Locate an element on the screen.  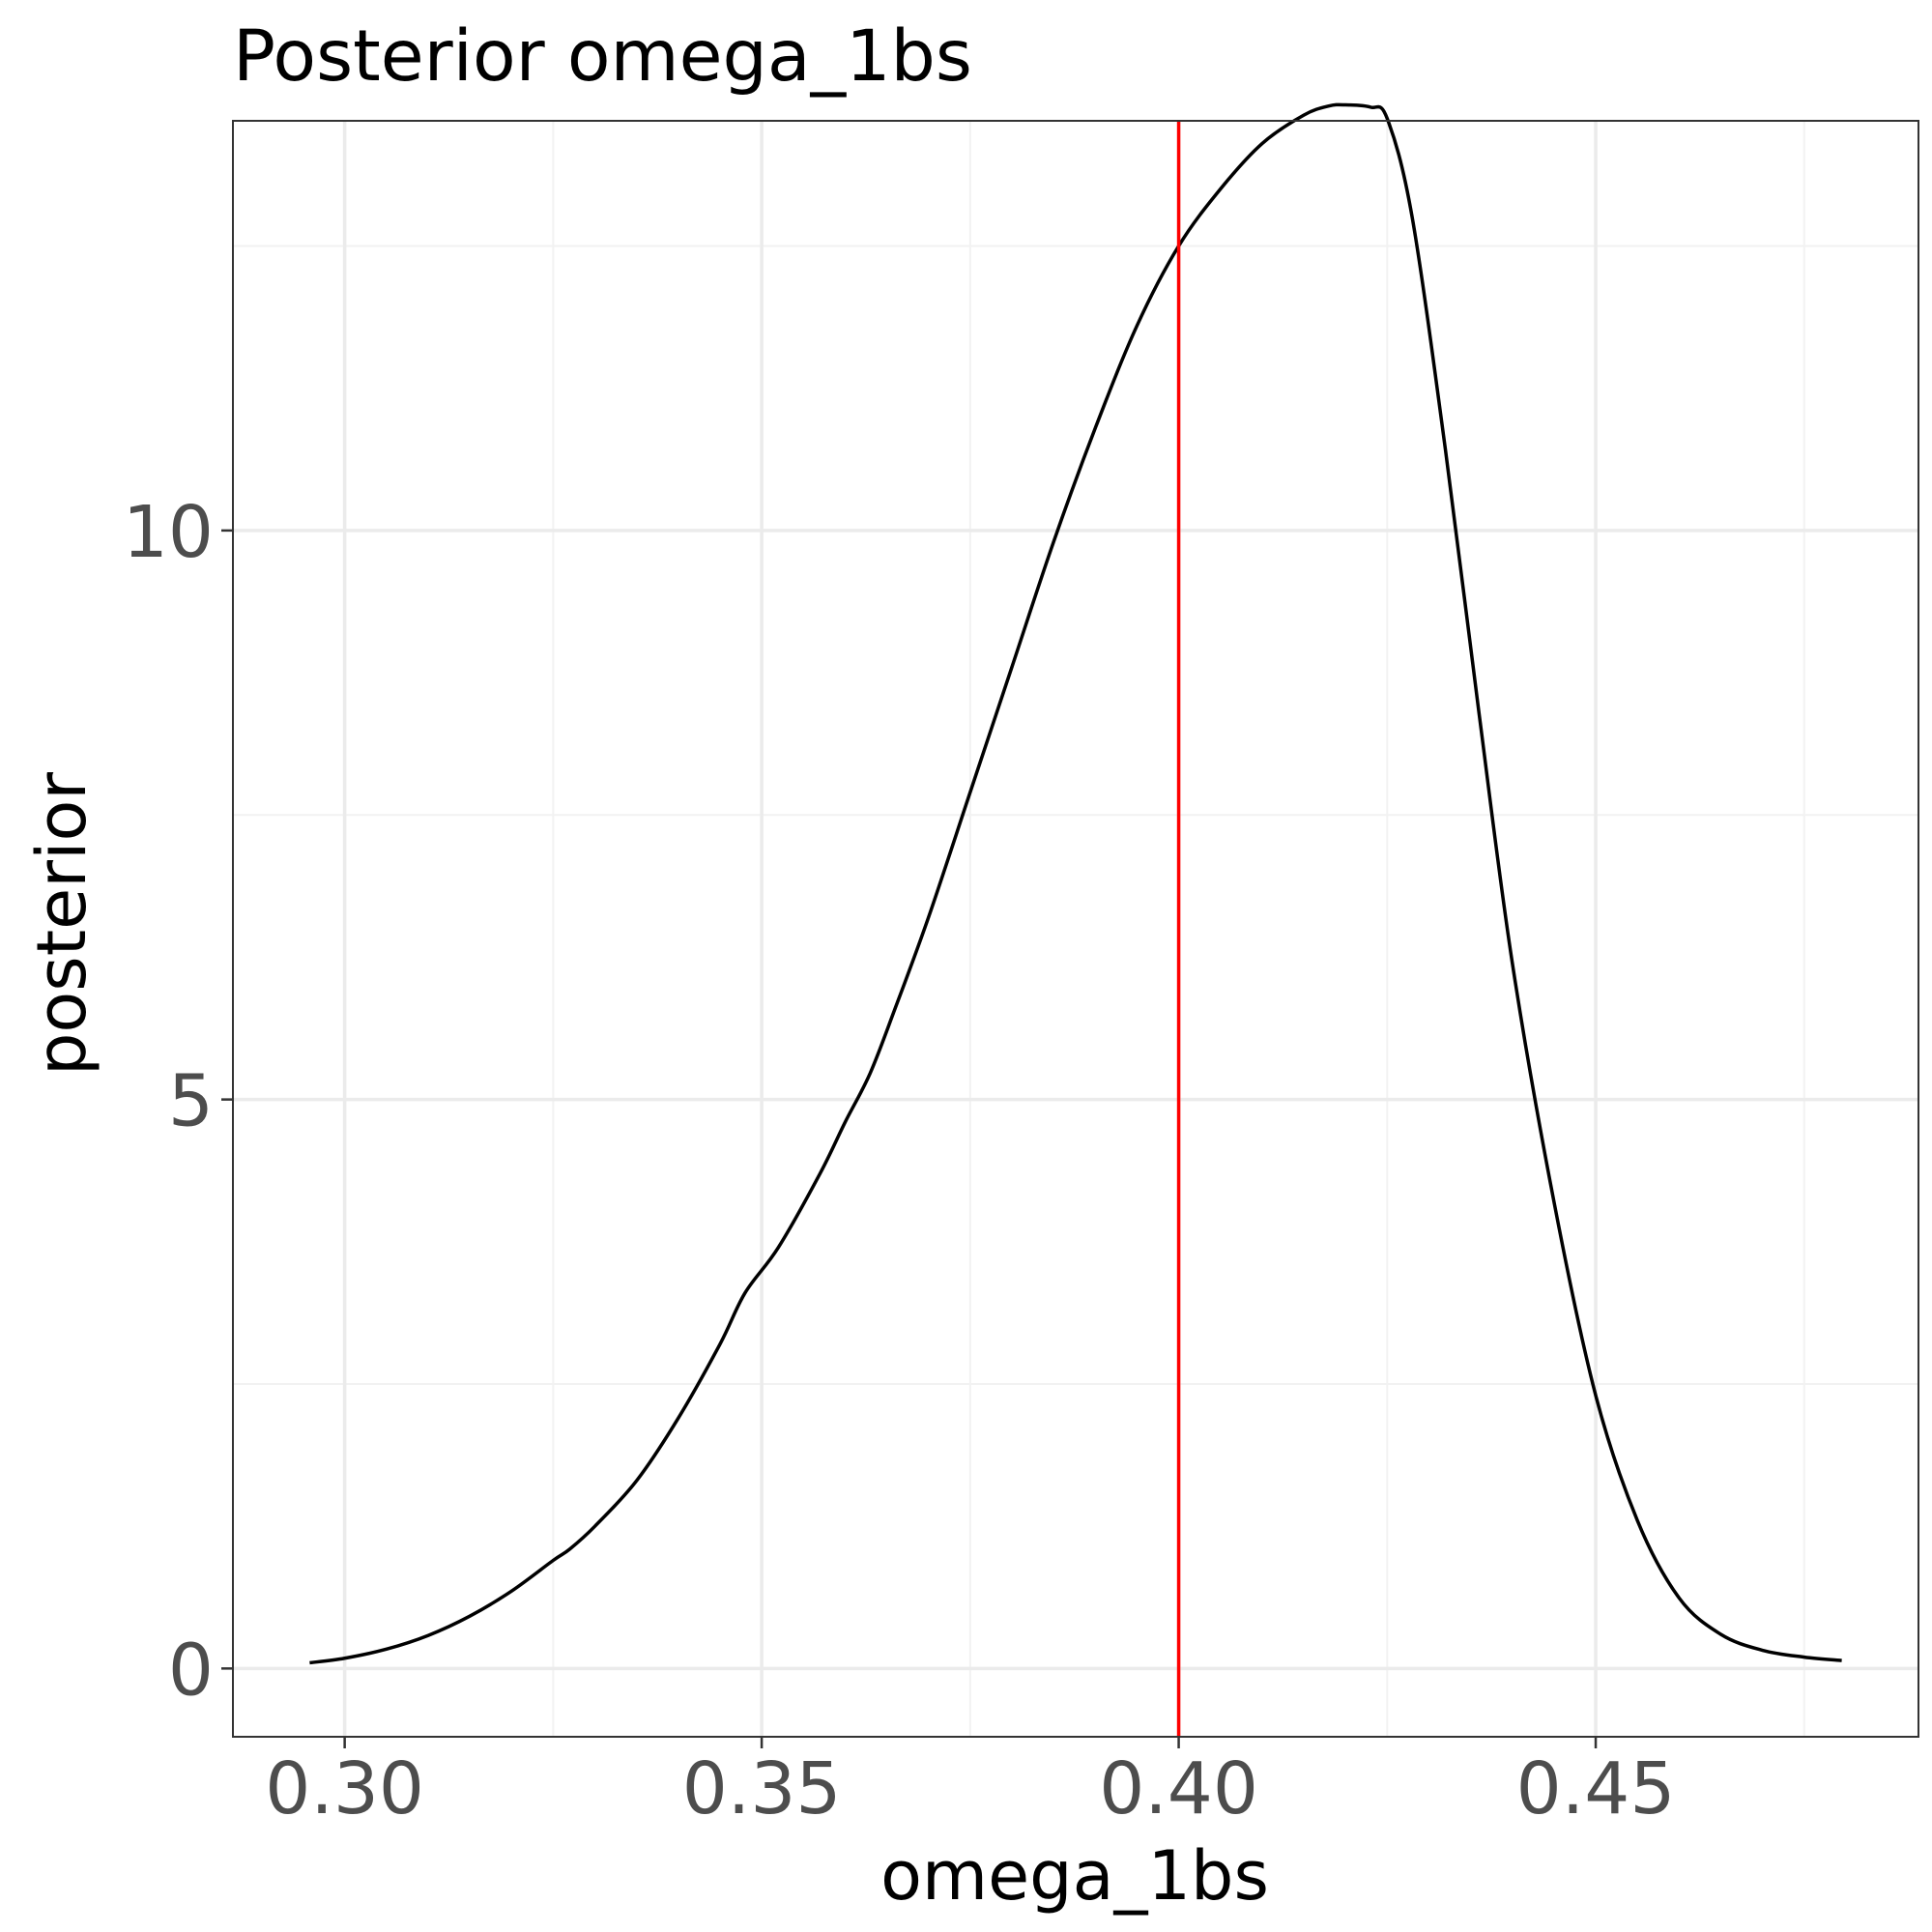
chart-title: Posterior omega_1bs is located at coordinates (602, 56).